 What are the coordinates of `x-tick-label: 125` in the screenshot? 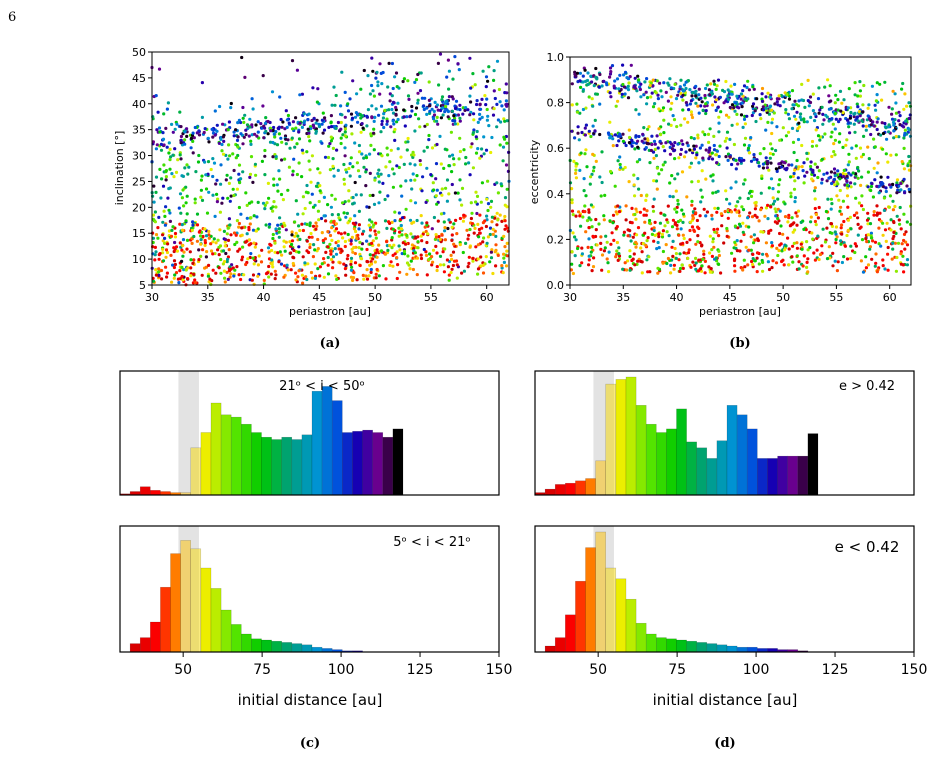 It's located at (420, 670).